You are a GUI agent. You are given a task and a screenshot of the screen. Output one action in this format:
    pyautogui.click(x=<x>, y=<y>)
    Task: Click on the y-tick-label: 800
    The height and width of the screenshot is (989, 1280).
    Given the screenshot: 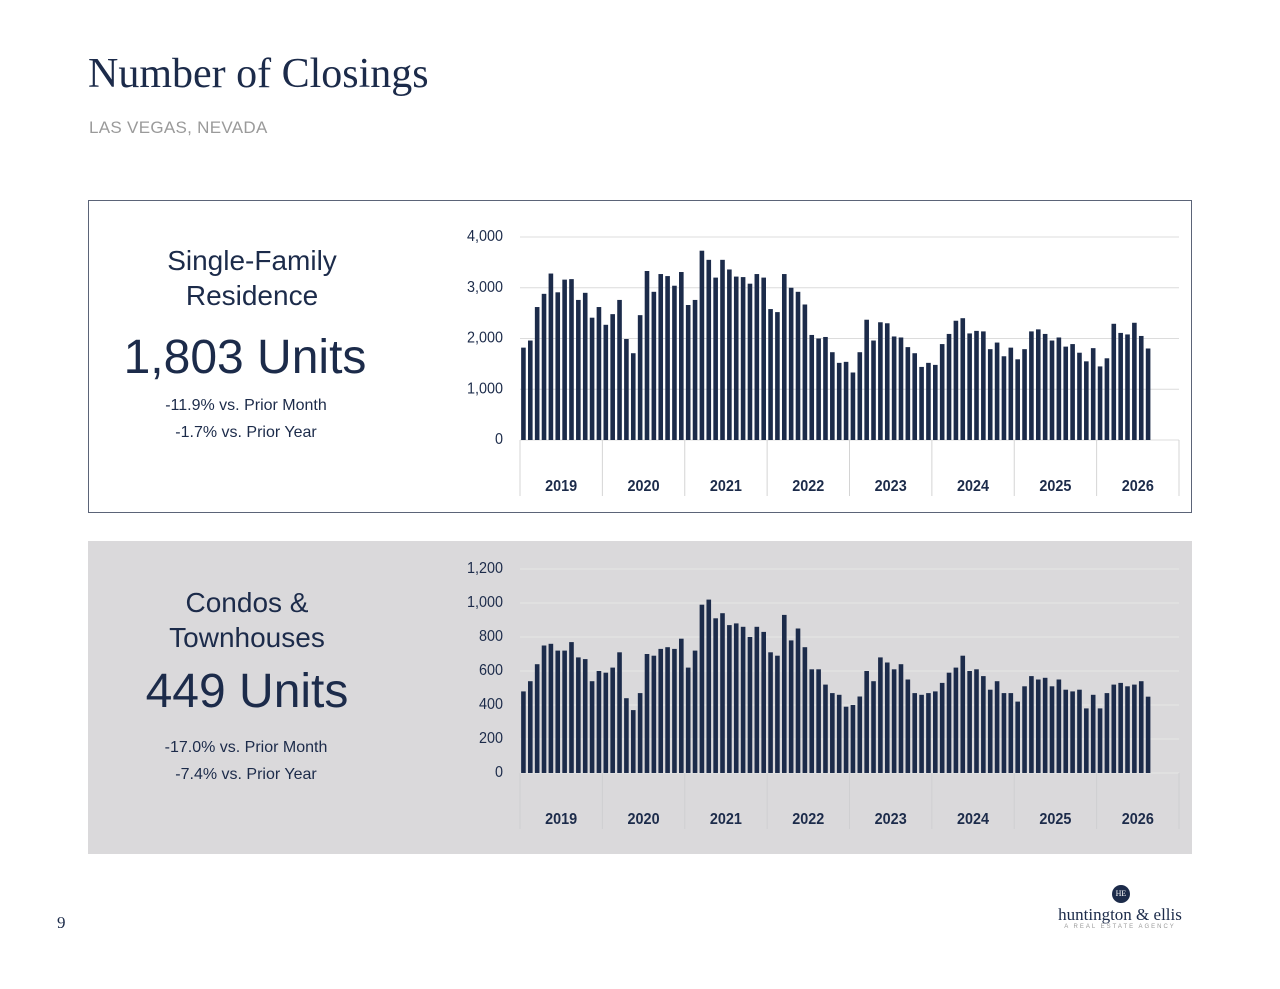 What is the action you would take?
    pyautogui.click(x=491, y=637)
    